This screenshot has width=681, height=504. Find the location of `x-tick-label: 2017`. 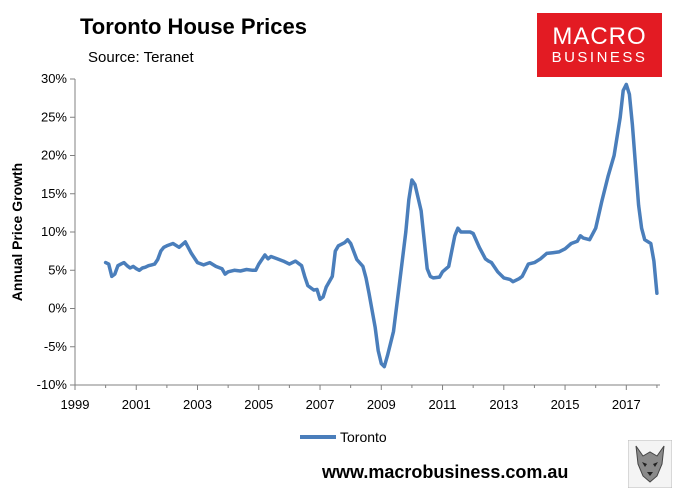

x-tick-label: 2017 is located at coordinates (626, 404).